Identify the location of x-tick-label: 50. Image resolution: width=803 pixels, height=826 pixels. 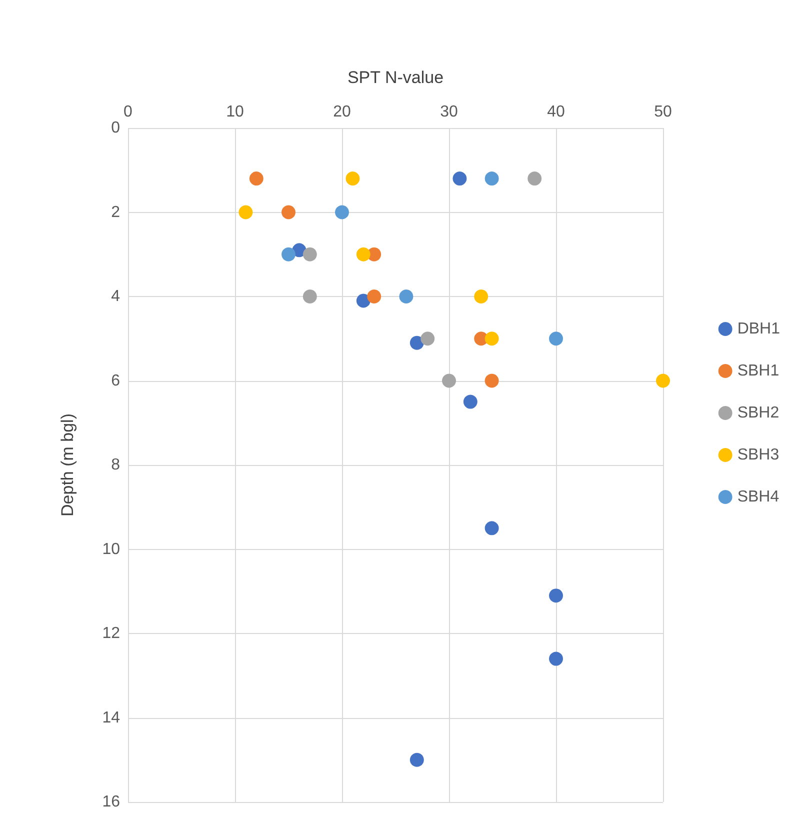
(663, 112).